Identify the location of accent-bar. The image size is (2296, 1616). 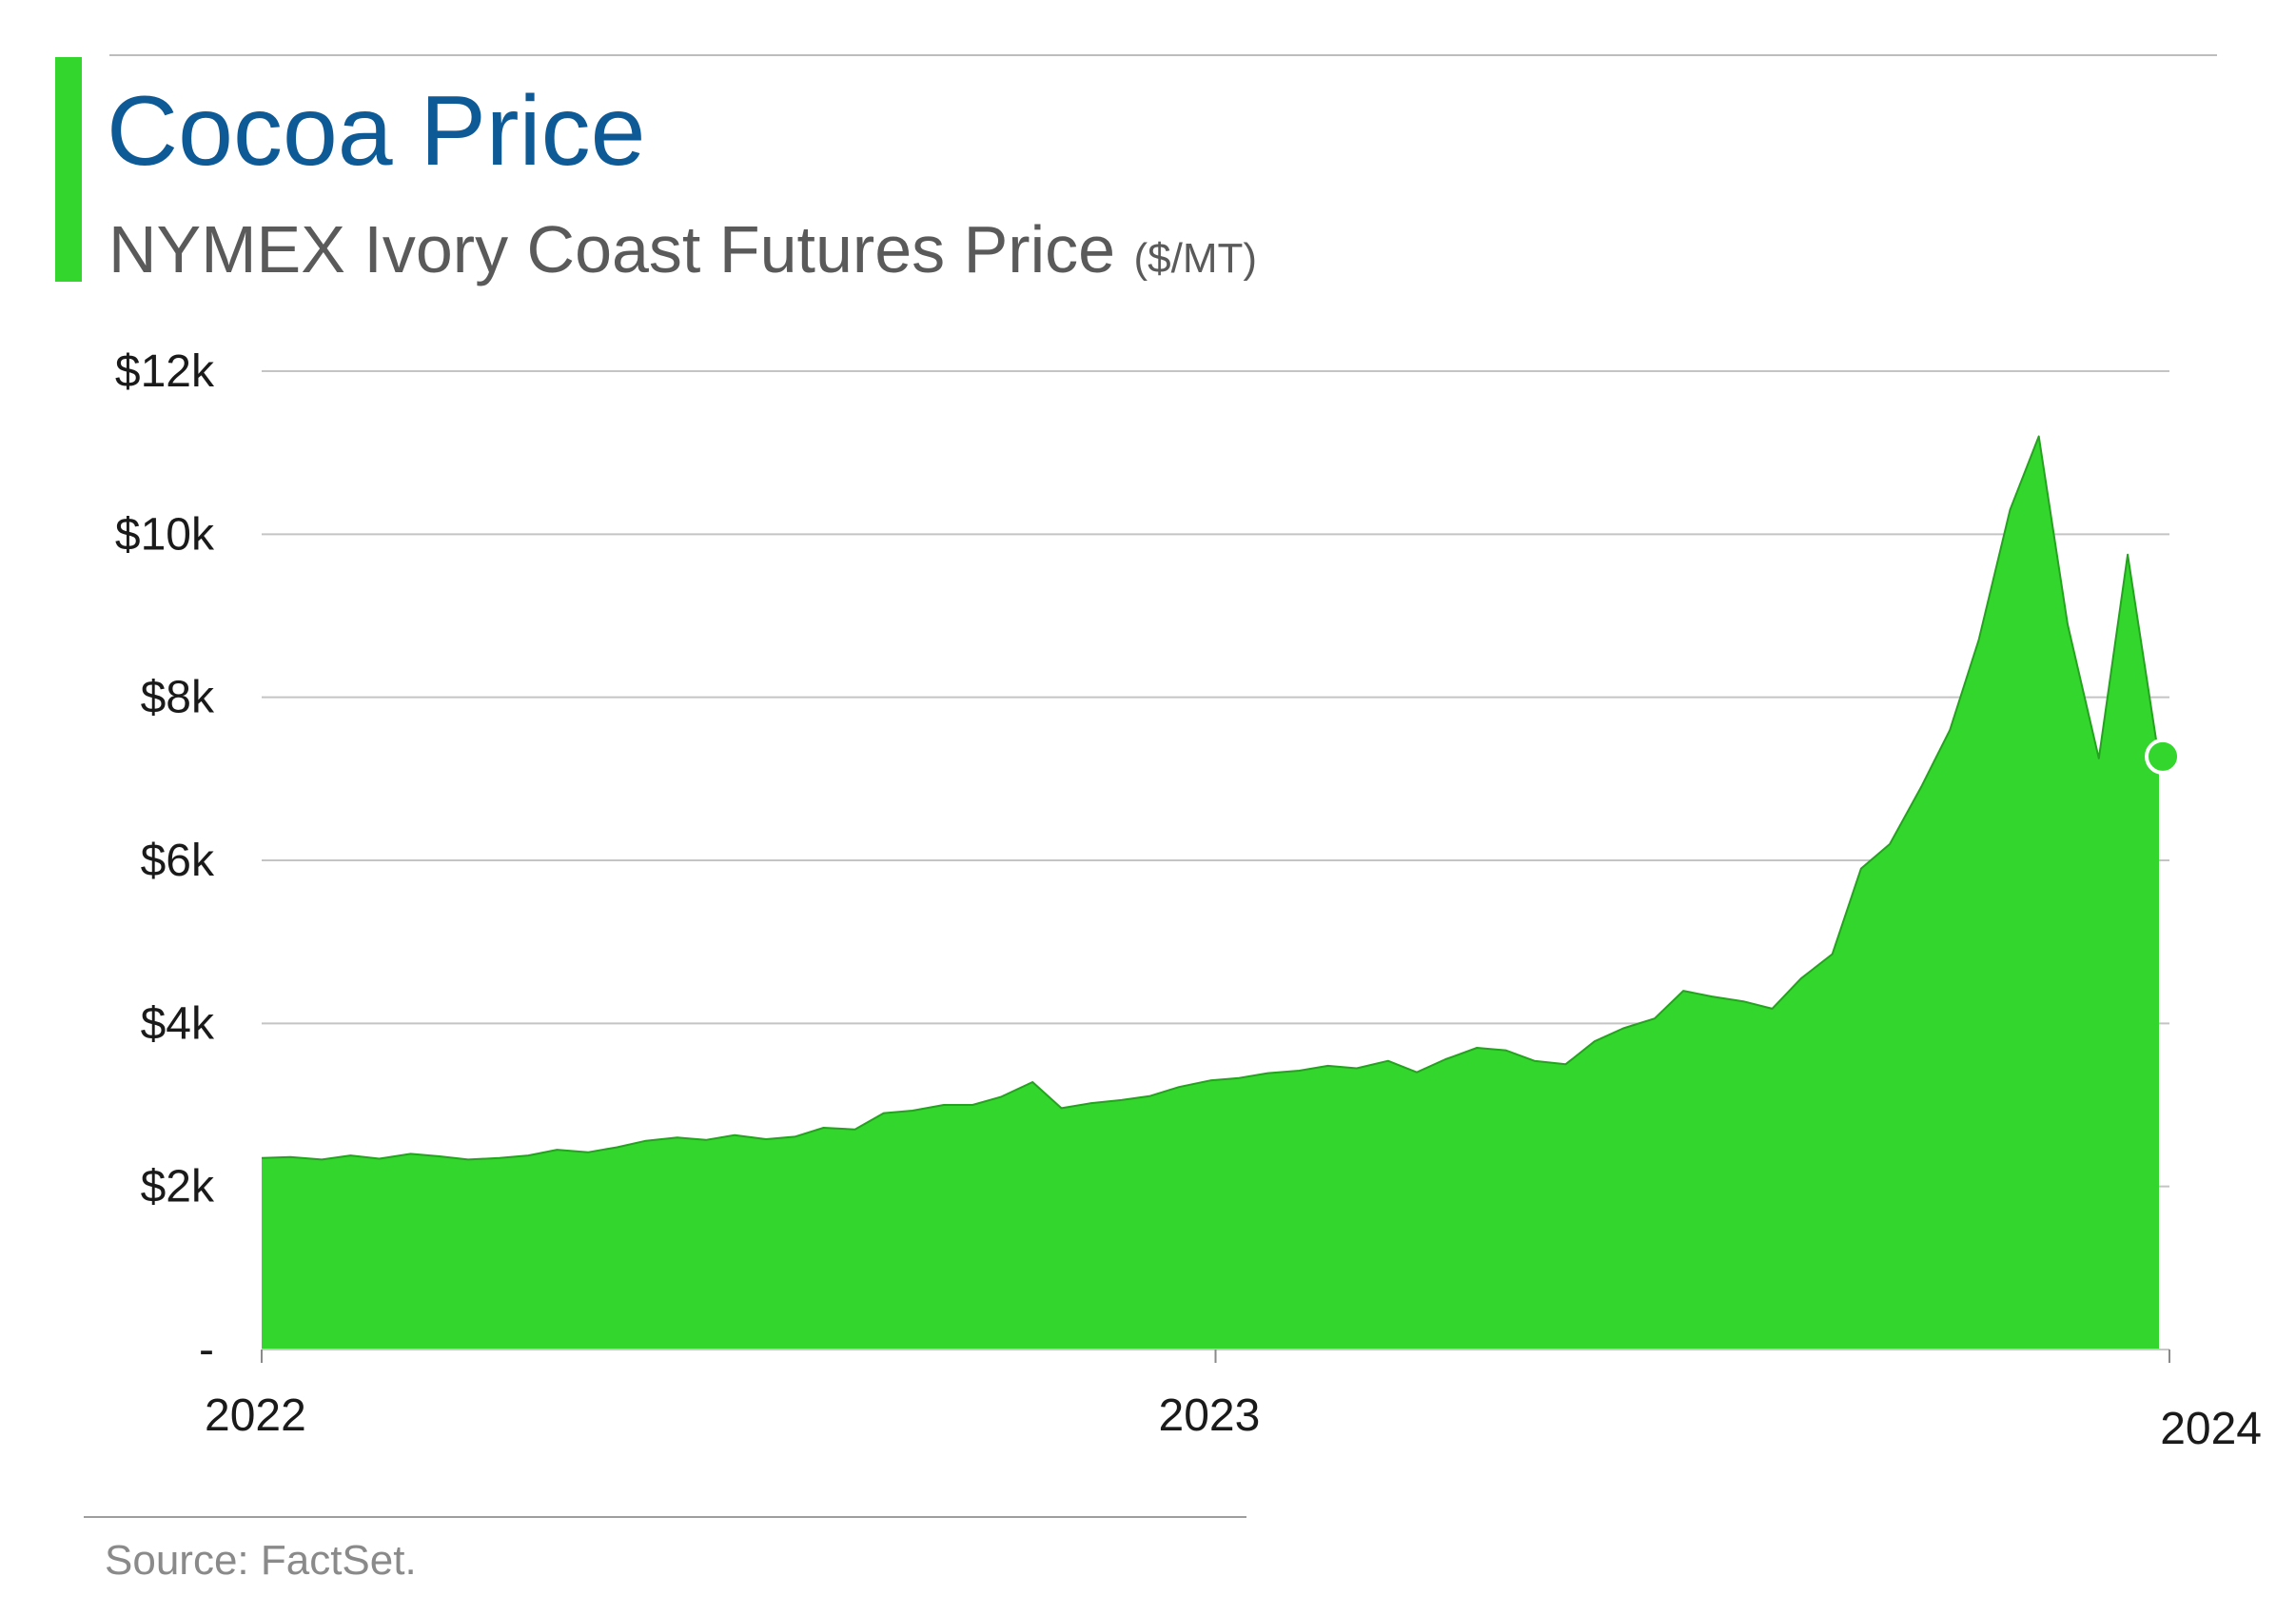
(68, 169).